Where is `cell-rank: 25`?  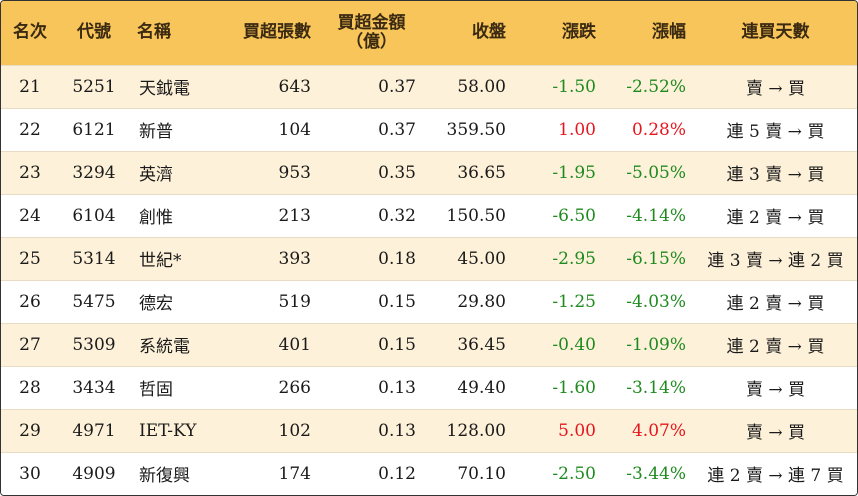 cell-rank: 25 is located at coordinates (30, 258).